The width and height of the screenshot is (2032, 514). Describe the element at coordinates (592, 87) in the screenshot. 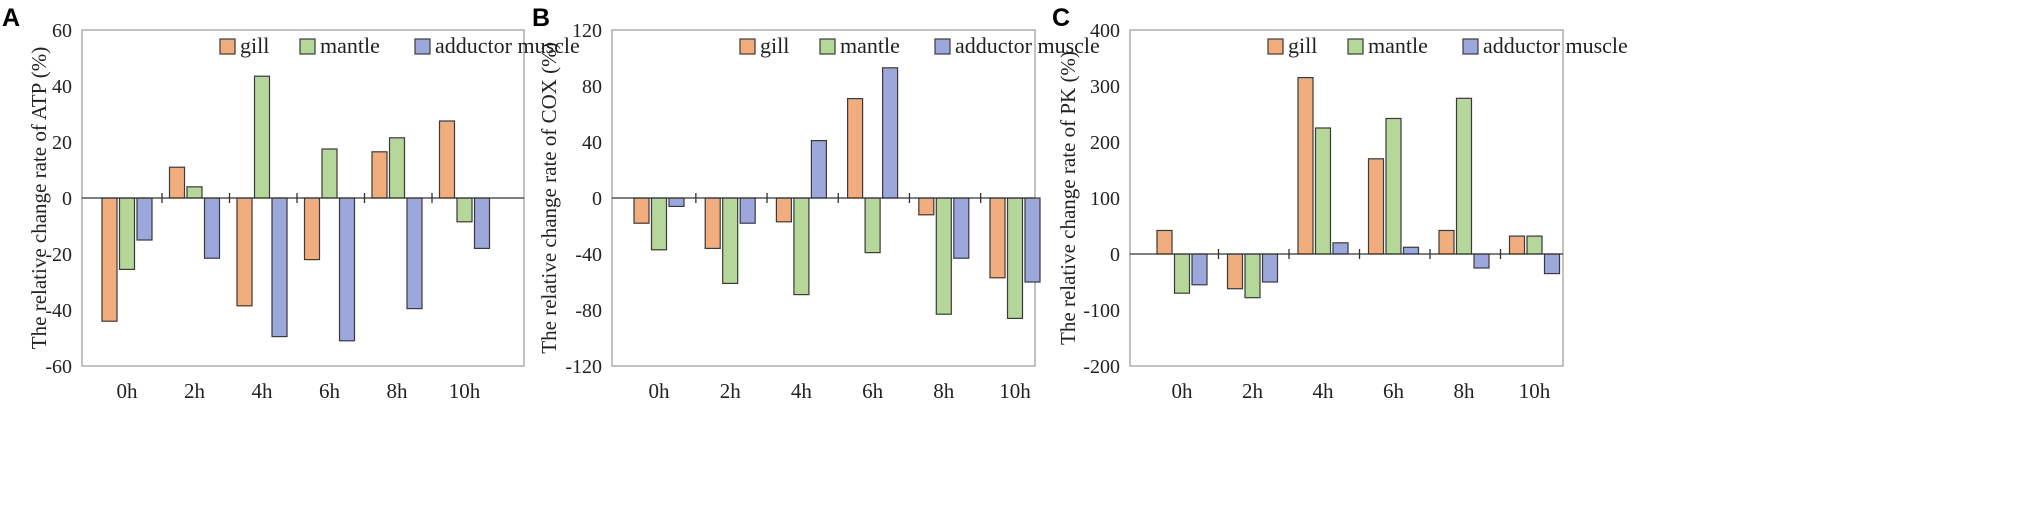

I see `y-tick-label: 80` at that location.